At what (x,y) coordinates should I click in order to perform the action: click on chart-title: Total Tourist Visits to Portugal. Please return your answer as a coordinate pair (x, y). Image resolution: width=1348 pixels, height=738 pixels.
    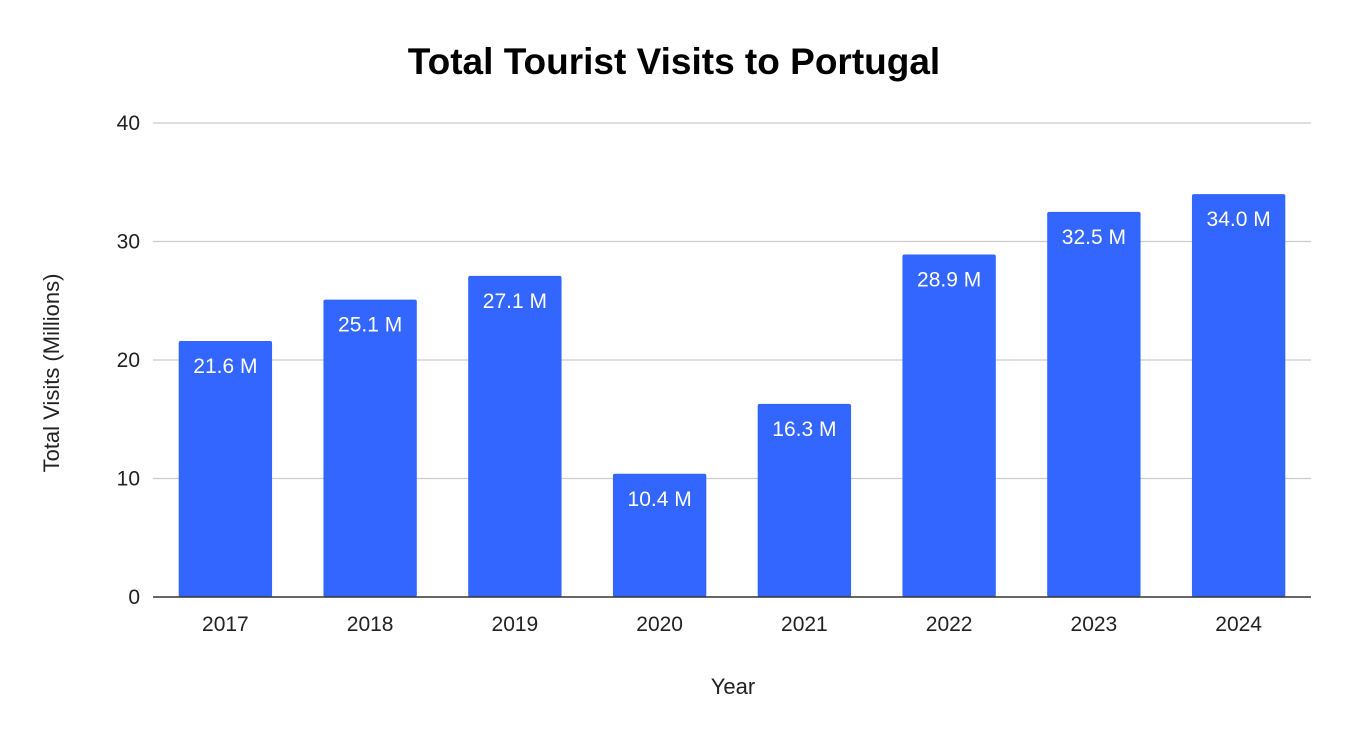
    Looking at the image, I should click on (674, 61).